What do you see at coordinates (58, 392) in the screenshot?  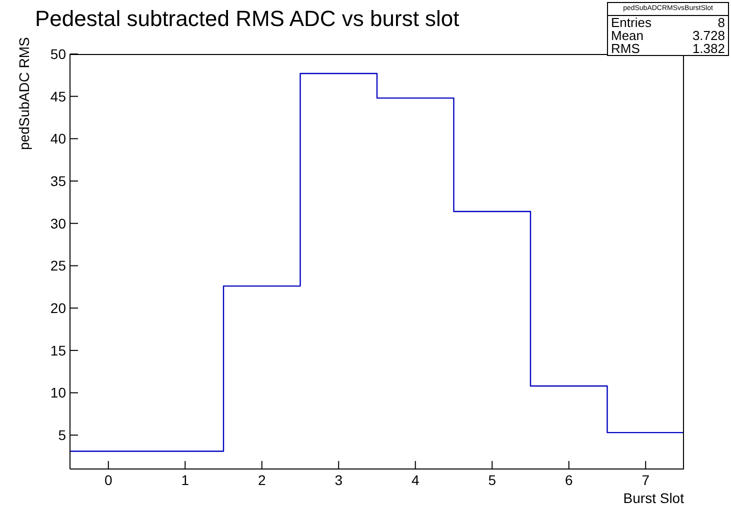 I see `y-tick-label: 10` at bounding box center [58, 392].